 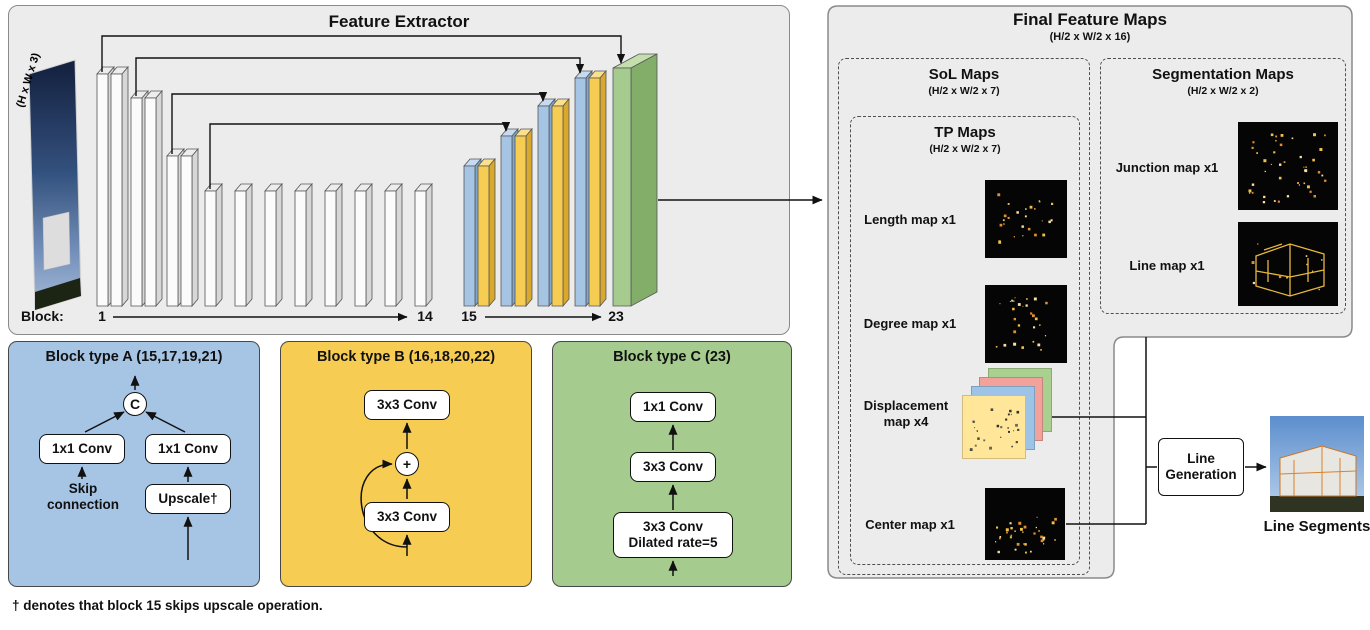 I want to click on block-index-label: Block:, so click(x=42, y=316).